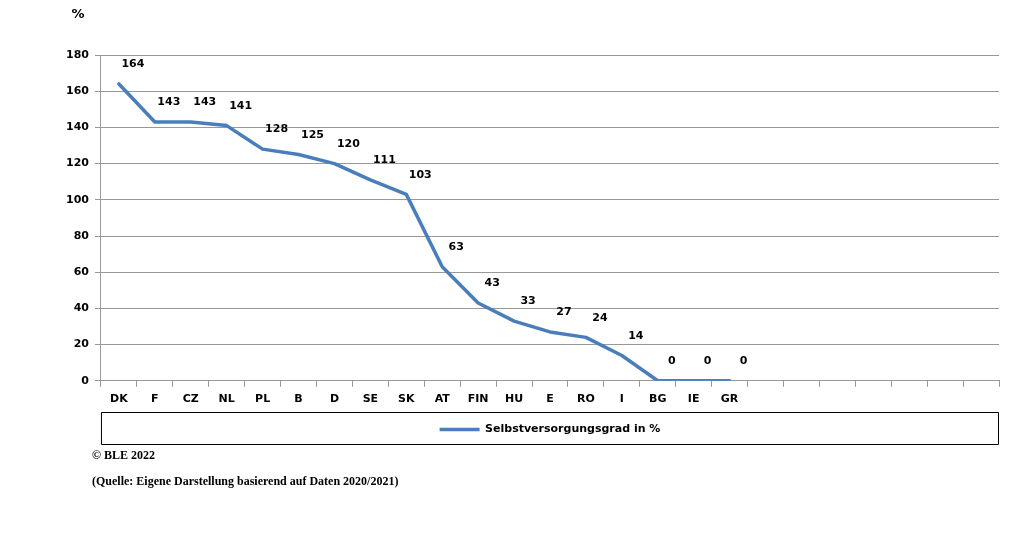 The width and height of the screenshot is (1027, 534). What do you see at coordinates (729, 399) in the screenshot?
I see `x-tick-label: GR` at bounding box center [729, 399].